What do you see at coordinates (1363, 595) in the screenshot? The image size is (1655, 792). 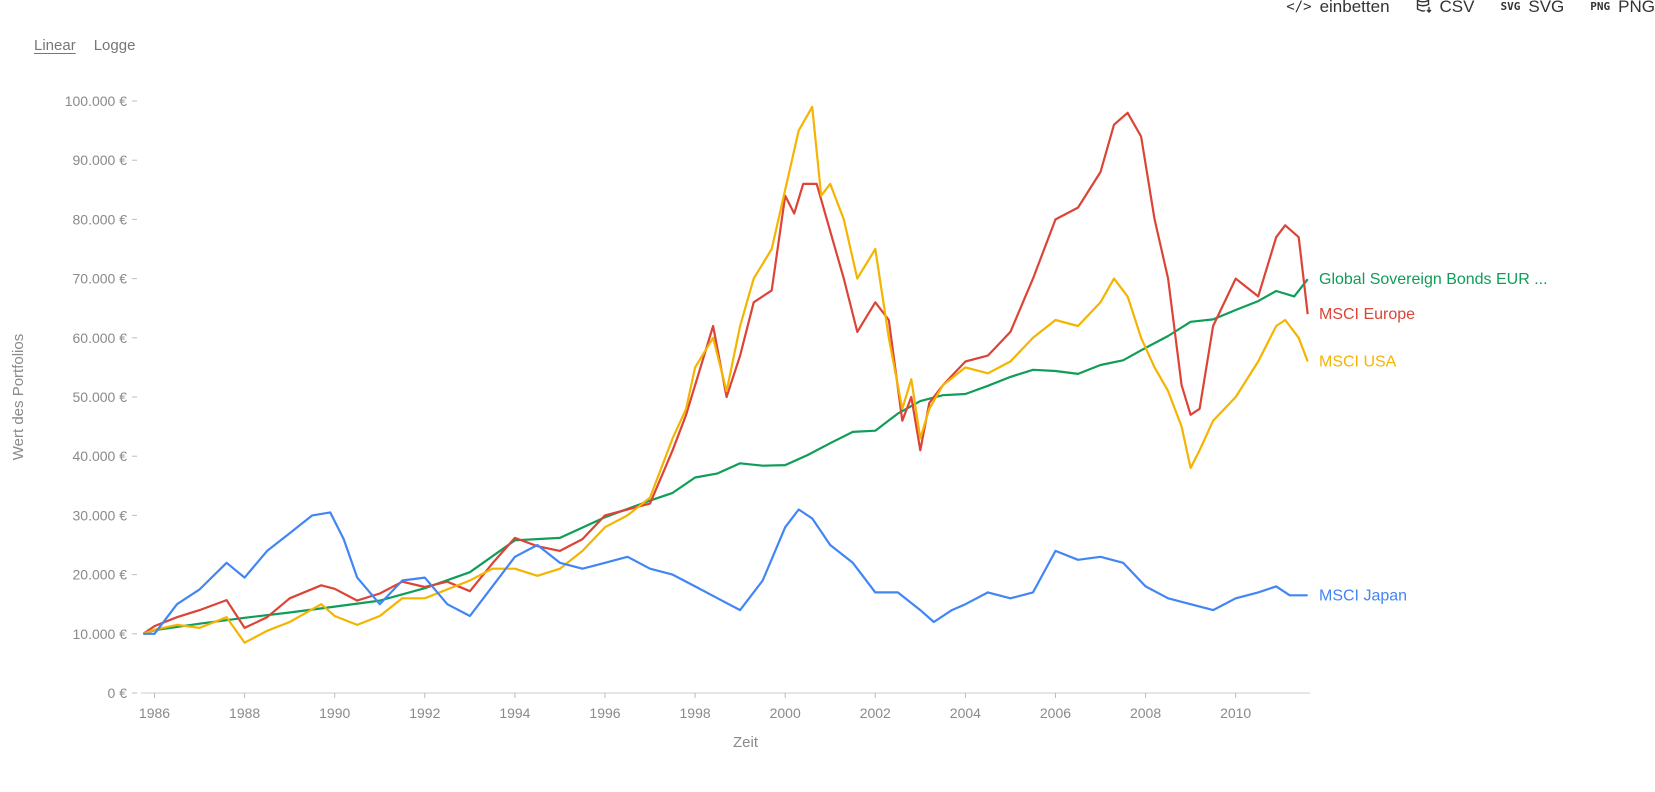 I see `series-label-msci-japan: MSCI Japan` at bounding box center [1363, 595].